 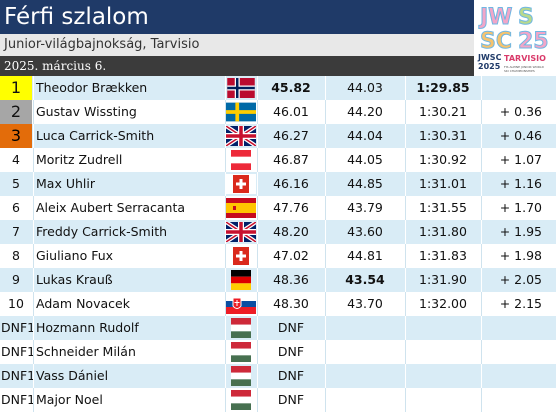 I want to click on svg-text: FIS ALPINE JUNIOR WORLD, so click(x=524, y=67).